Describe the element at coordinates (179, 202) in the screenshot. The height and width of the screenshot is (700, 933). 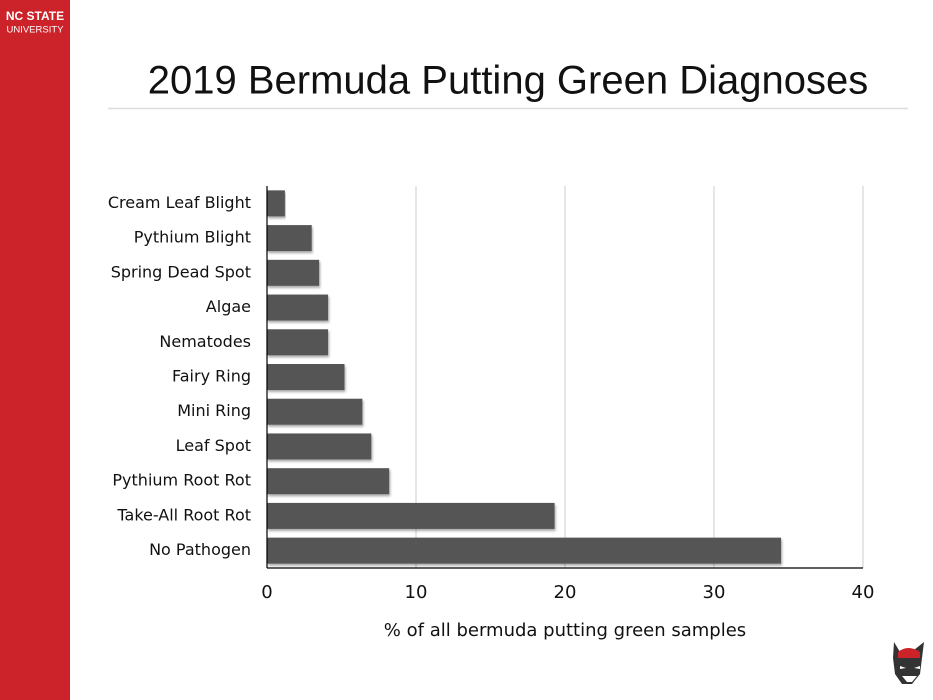
I see `y-tick-label: Cream Leaf Blight` at that location.